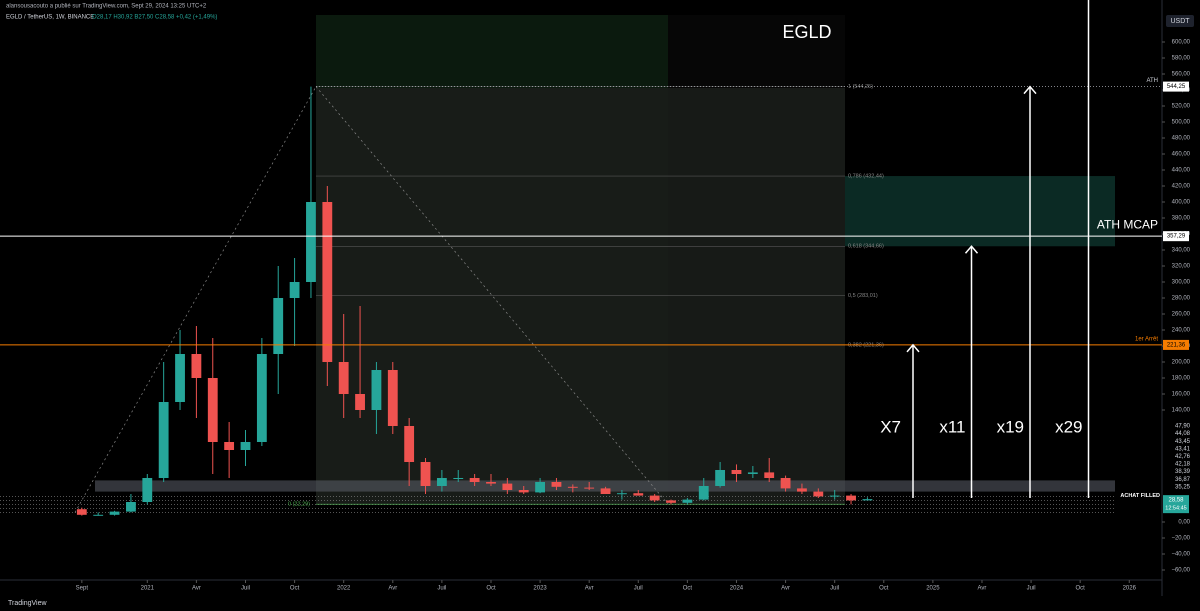 This screenshot has height=611, width=1200. Describe the element at coordinates (980, 211) in the screenshot. I see `target-zone` at that location.